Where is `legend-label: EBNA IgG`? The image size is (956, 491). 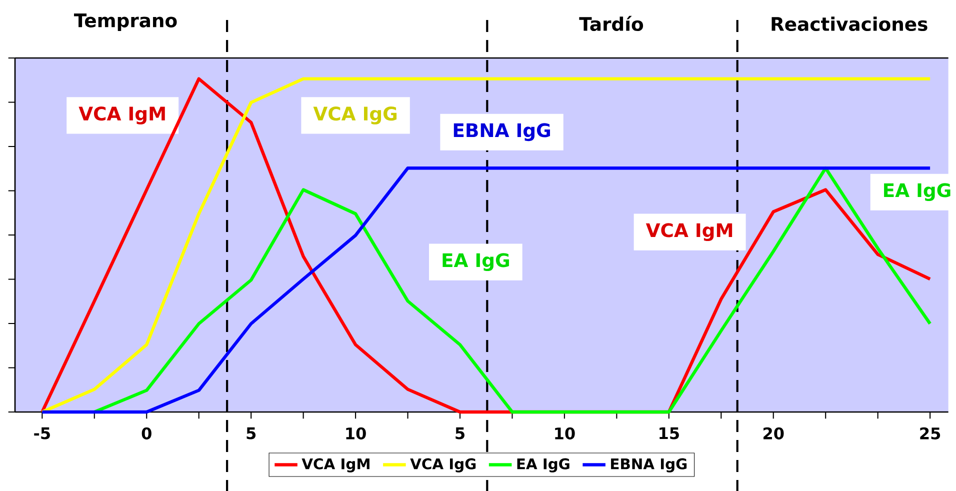
legend-label: EBNA IgG is located at coordinates (649, 465).